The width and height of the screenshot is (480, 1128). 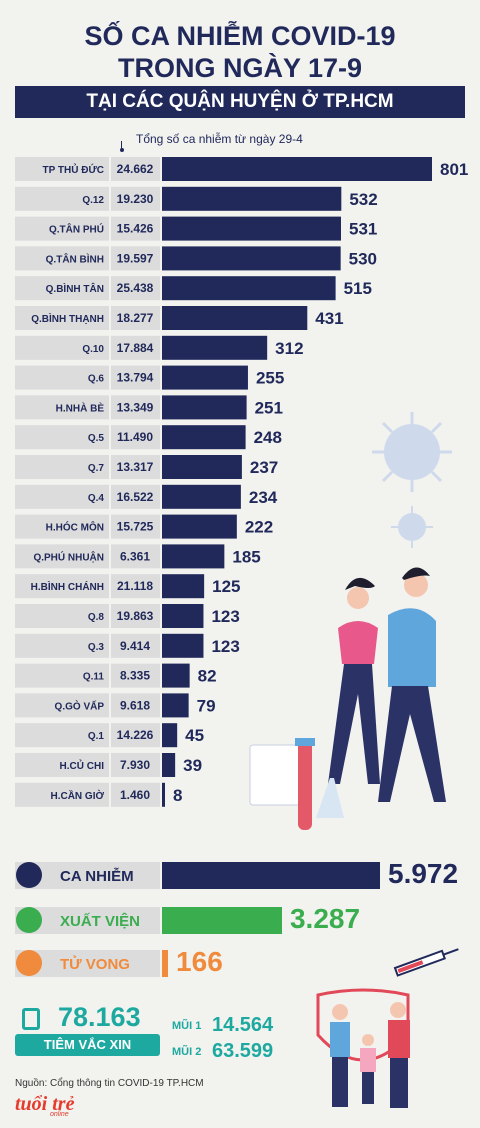 What do you see at coordinates (259, 527) in the screenshot?
I see `bar-value-label: 222` at bounding box center [259, 527].